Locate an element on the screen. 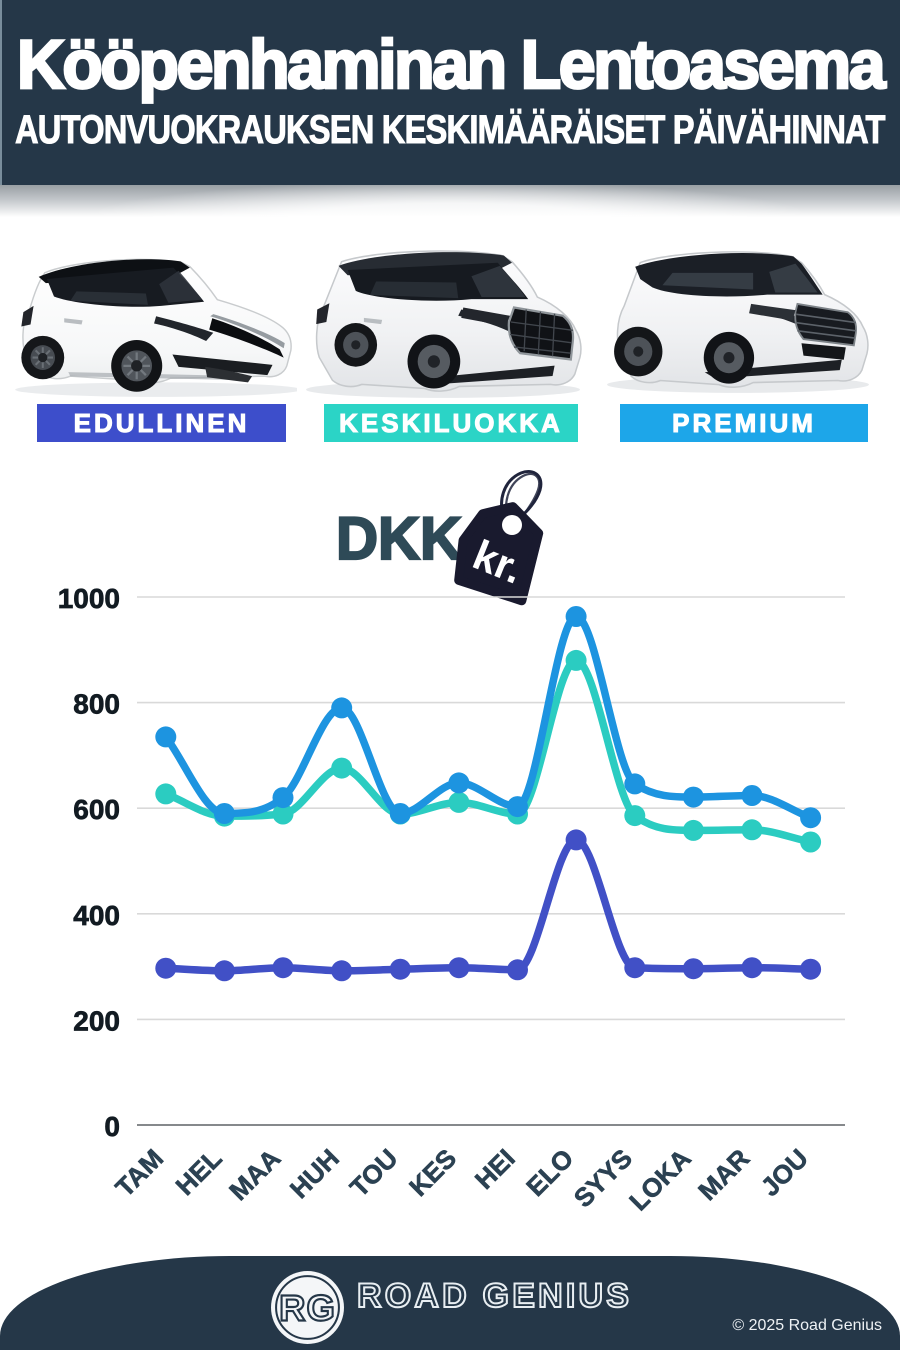 The image size is (900, 1350). svg-text: HUH is located at coordinates (314, 1173).